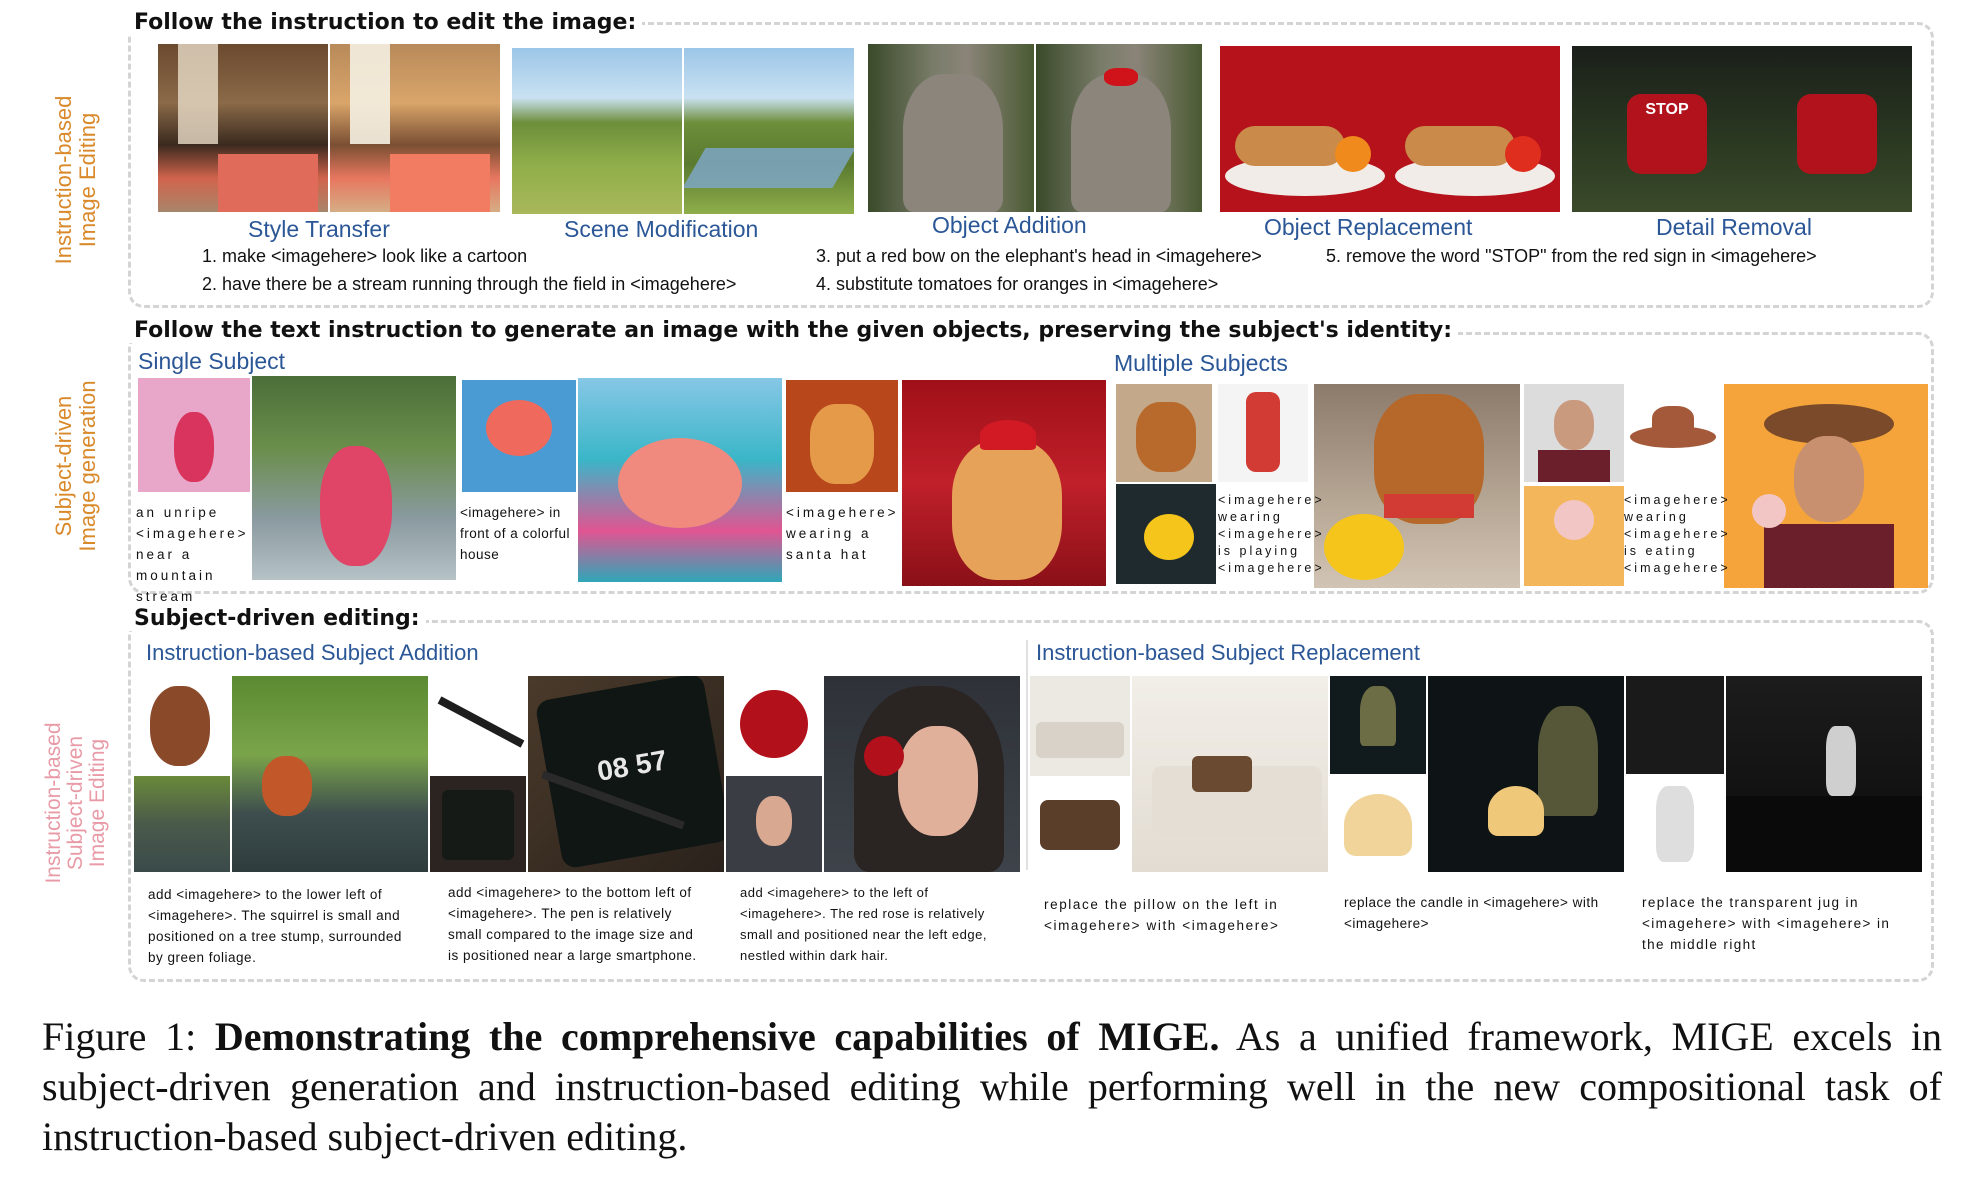  Describe the element at coordinates (1526, 774) in the screenshot. I see `candle-replaced-image` at that location.